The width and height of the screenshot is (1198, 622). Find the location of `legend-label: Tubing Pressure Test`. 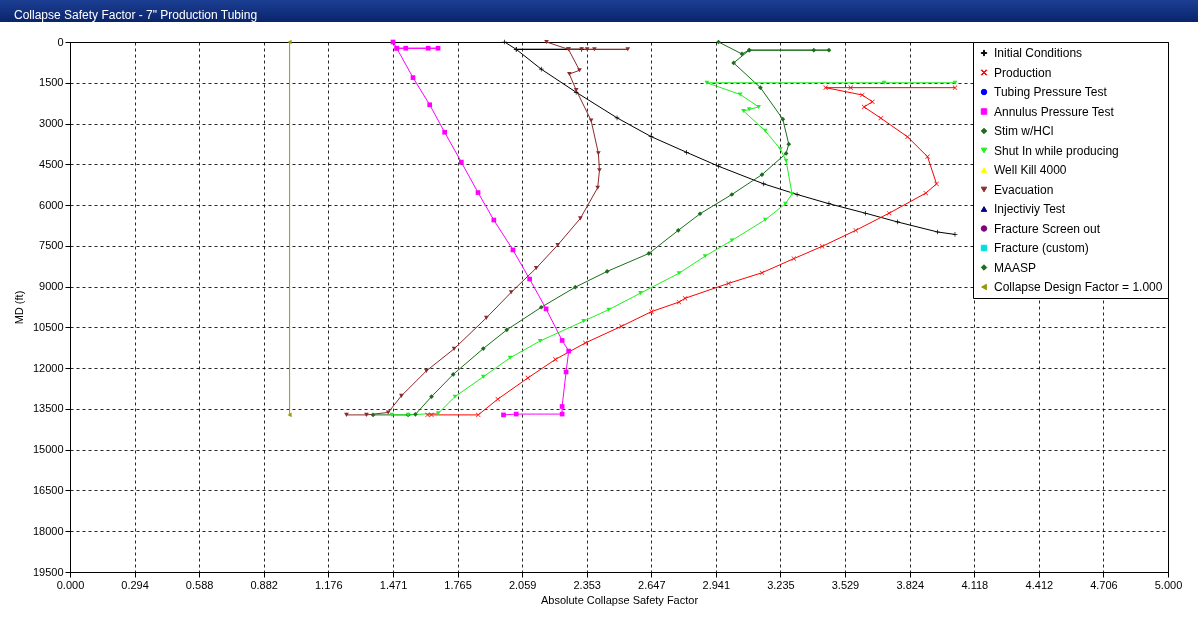

legend-label: Tubing Pressure Test is located at coordinates (1051, 92).